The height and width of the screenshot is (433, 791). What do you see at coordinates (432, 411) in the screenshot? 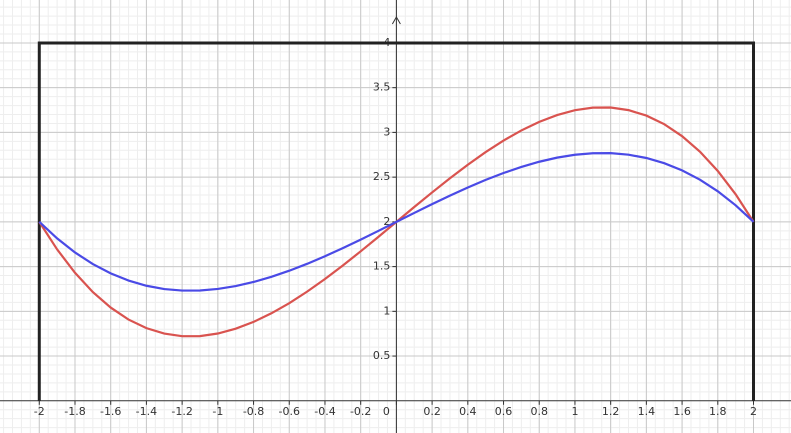
I see `x-tick-label: 0.2` at bounding box center [432, 411].